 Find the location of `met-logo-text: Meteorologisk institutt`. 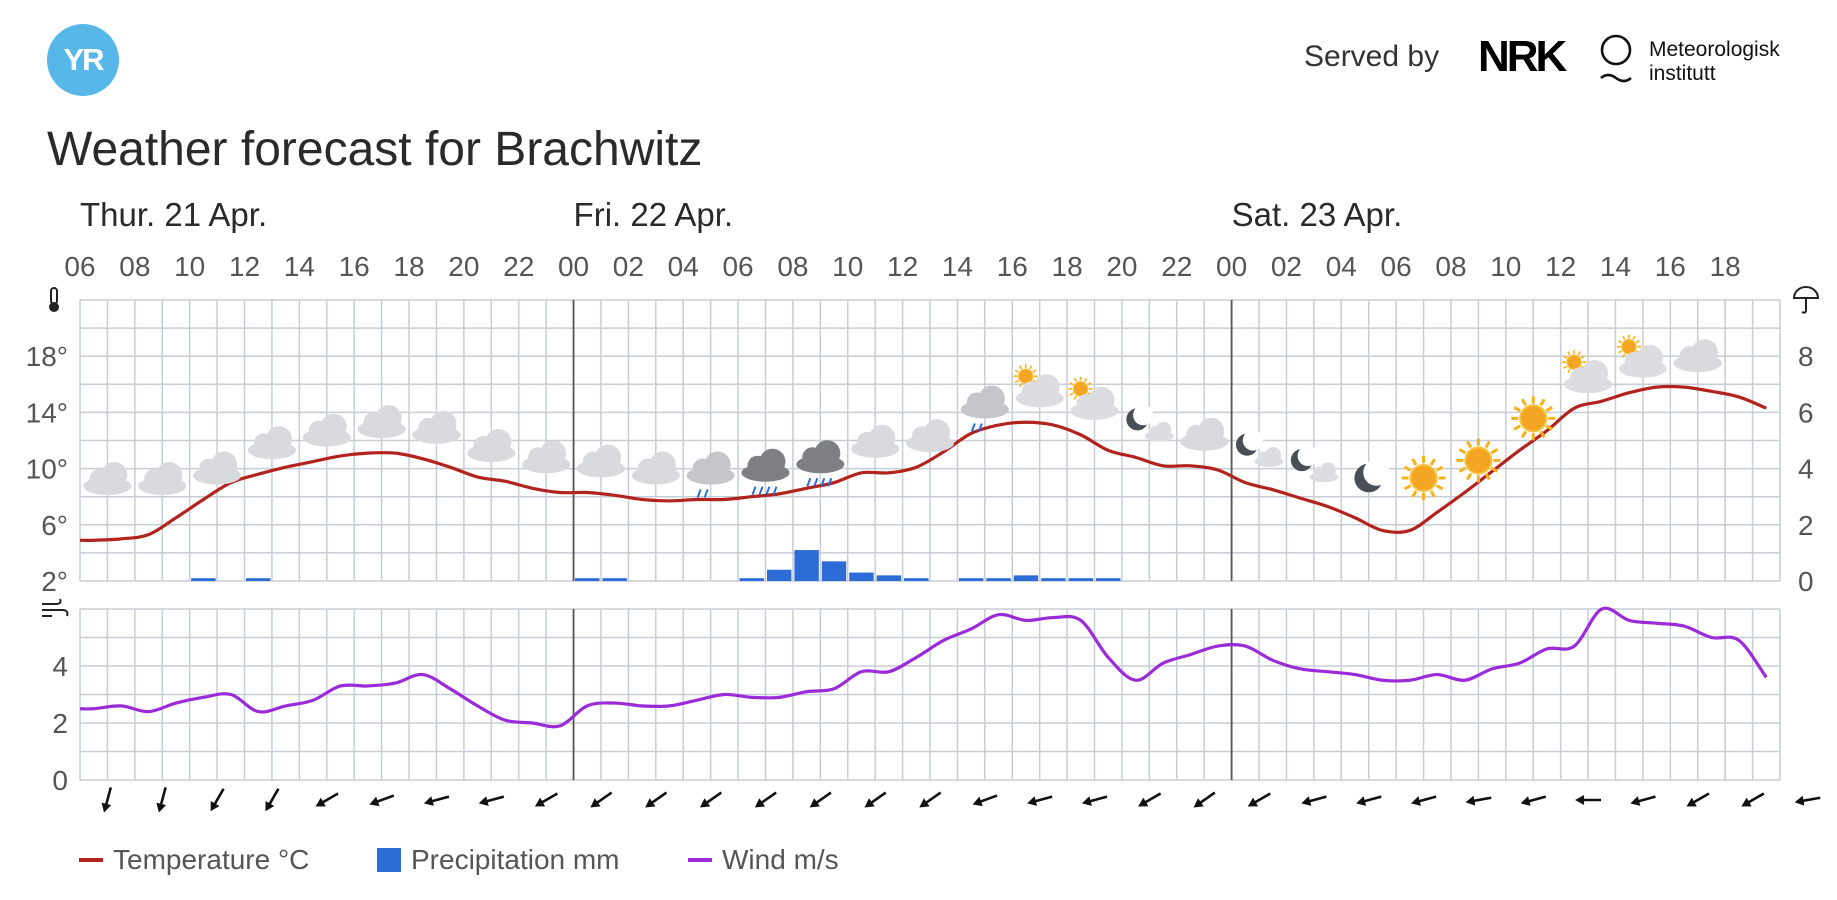

met-logo-text: Meteorologisk institutt is located at coordinates (1714, 62).